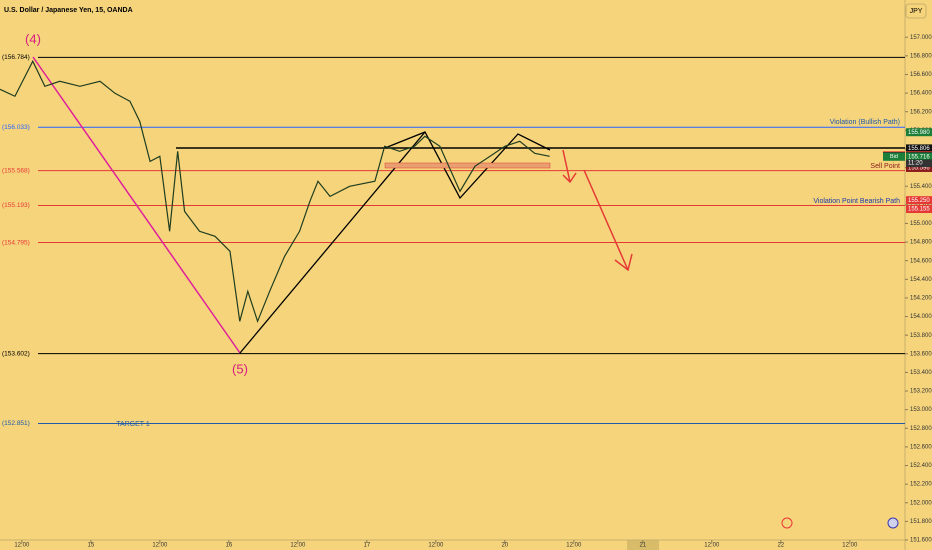  What do you see at coordinates (865, 122) in the screenshot?
I see `annotation: Violation (Bullish Path)` at bounding box center [865, 122].